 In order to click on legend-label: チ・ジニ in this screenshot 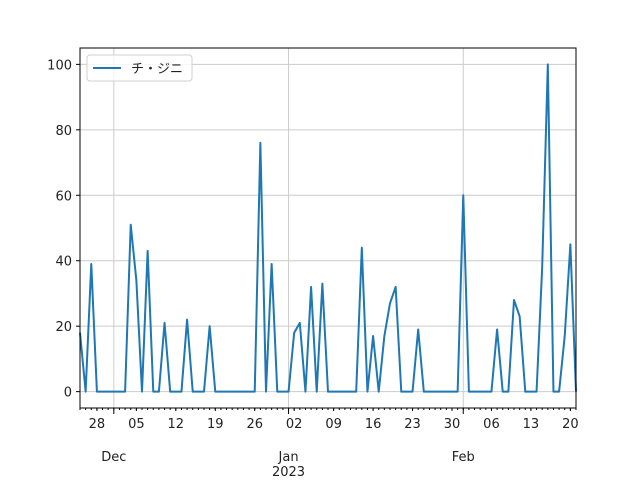, I will do `click(157, 69)`.